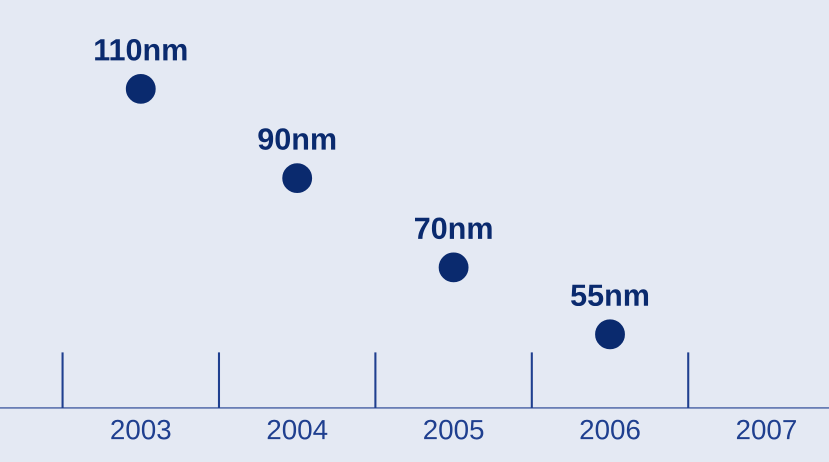 This screenshot has height=462, width=829. I want to click on x-tick-label: 2003, so click(140, 430).